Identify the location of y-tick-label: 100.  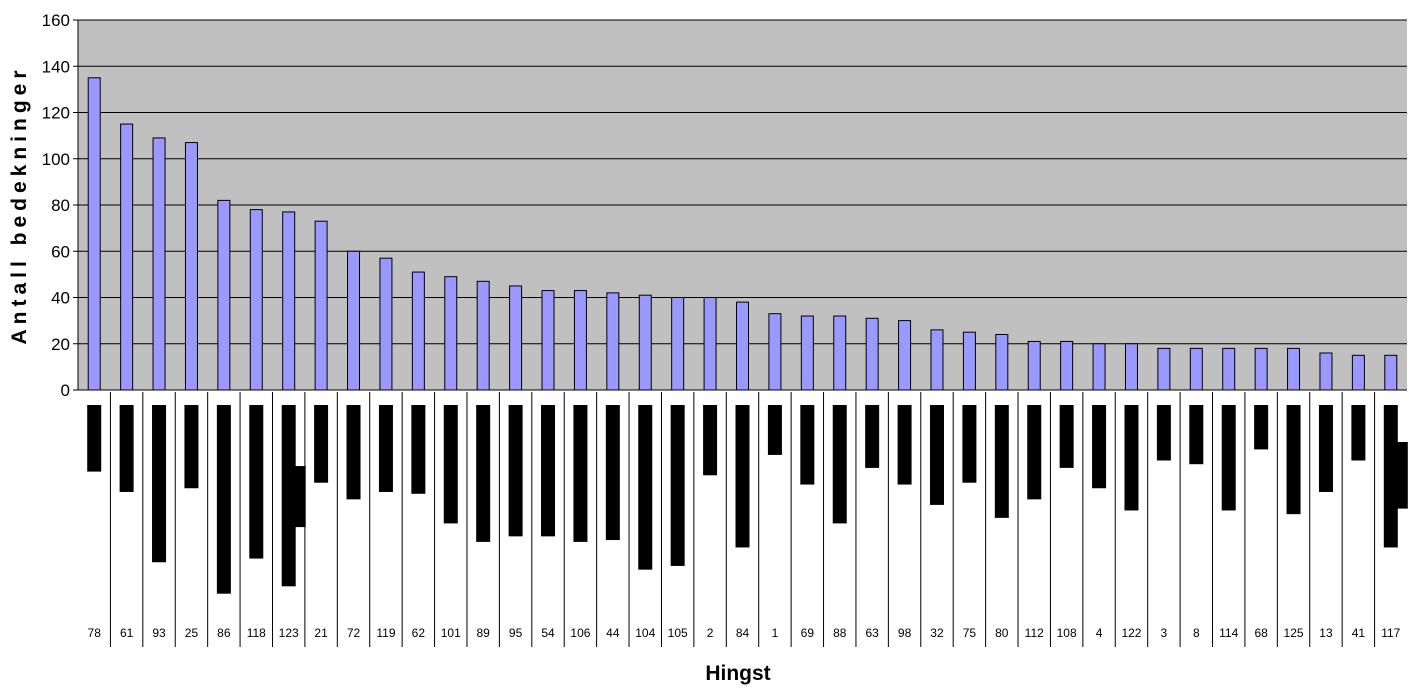
(56, 159).